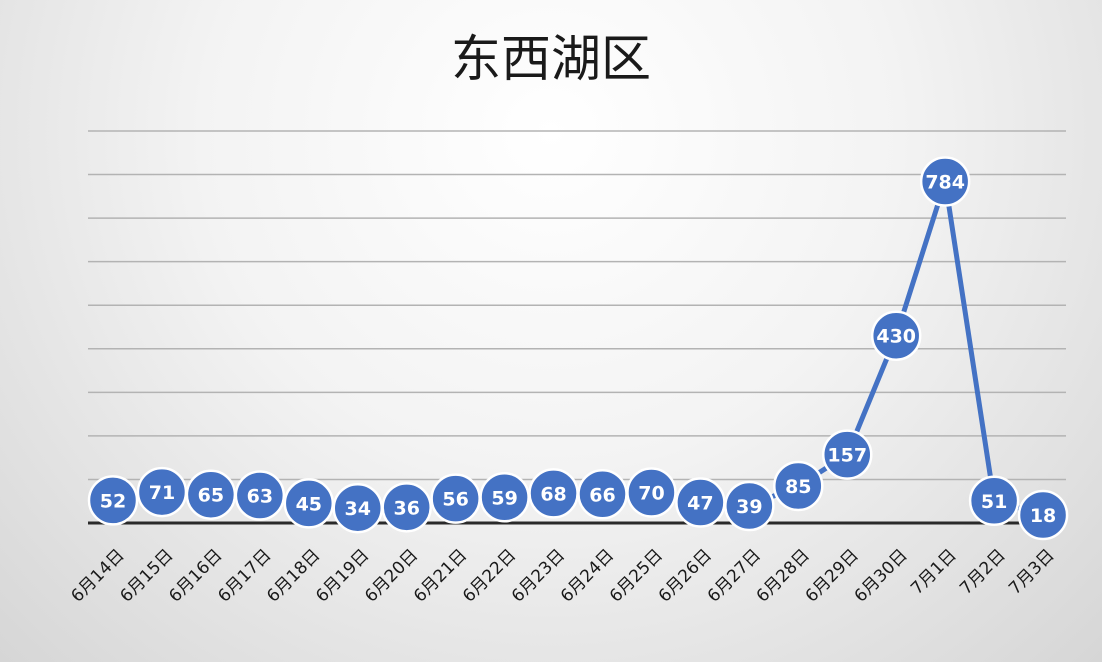 The height and width of the screenshot is (662, 1102). I want to click on data-label: 63, so click(260, 497).